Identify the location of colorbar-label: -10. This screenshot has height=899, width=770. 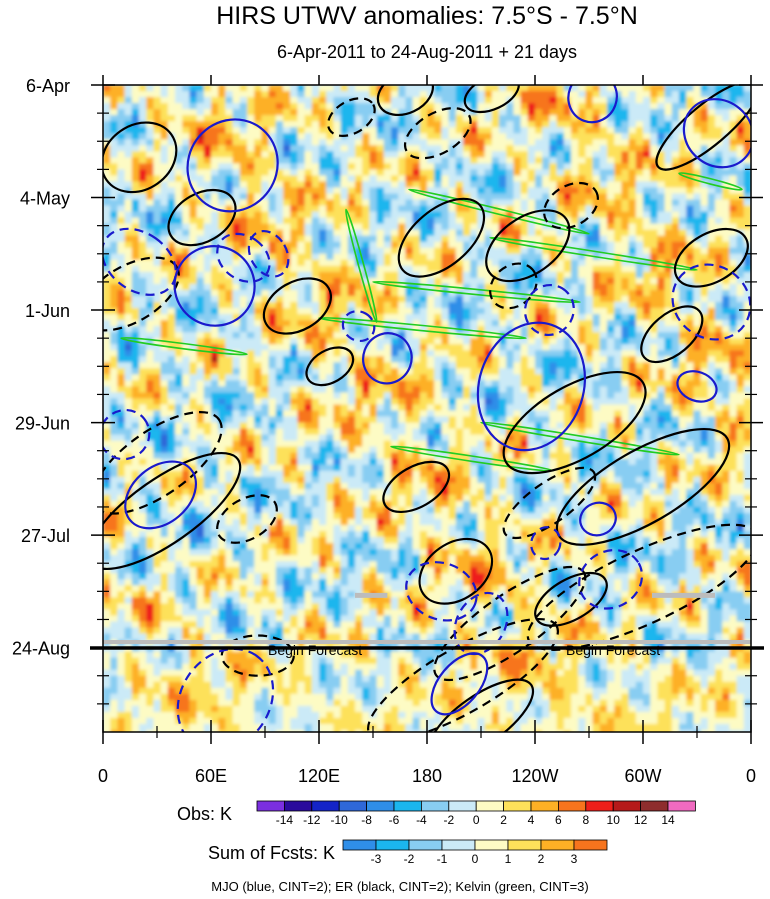
(340, 820).